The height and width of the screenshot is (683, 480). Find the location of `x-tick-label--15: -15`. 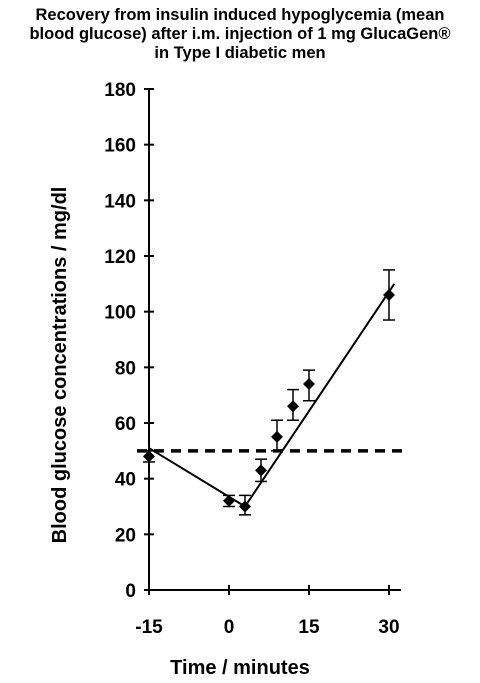

x-tick-label--15: -15 is located at coordinates (149, 627).